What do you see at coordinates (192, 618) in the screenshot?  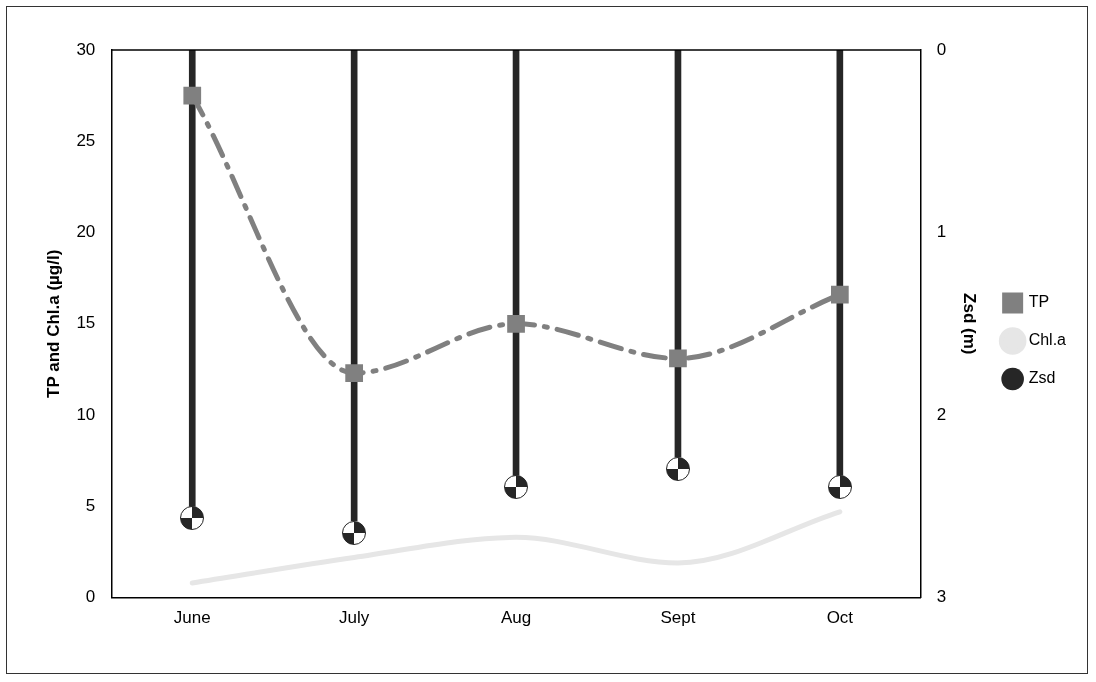 I see `x-tick-label: June` at bounding box center [192, 618].